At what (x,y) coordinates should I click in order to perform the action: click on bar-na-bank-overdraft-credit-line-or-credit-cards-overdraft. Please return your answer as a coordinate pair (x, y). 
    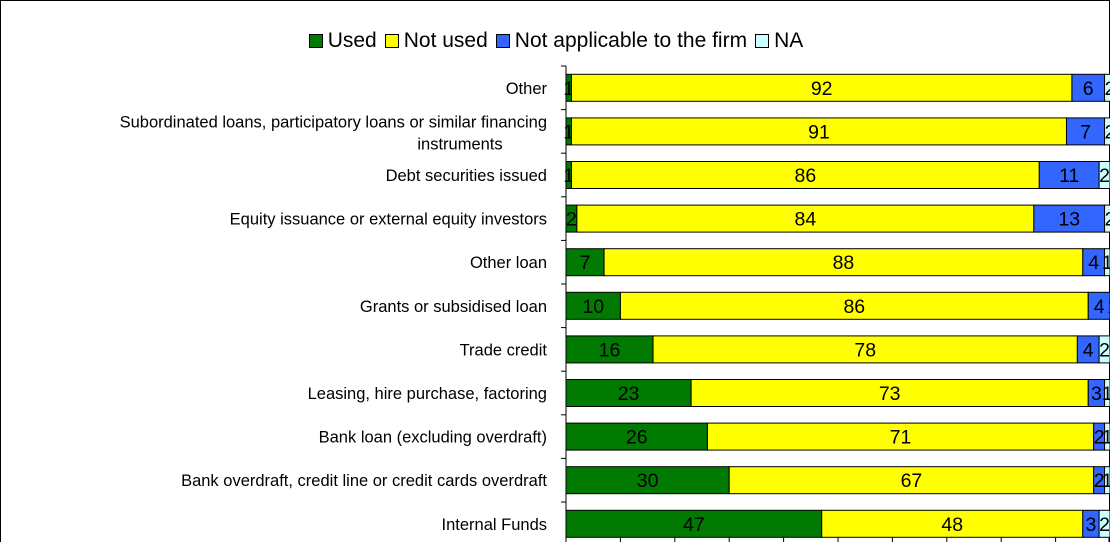
    Looking at the image, I should click on (1107, 480).